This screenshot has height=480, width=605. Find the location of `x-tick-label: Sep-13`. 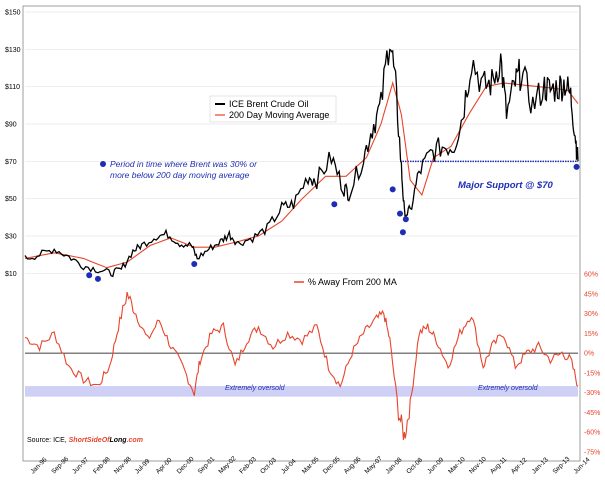

x-tick-label: Sep-13 is located at coordinates (562, 465).